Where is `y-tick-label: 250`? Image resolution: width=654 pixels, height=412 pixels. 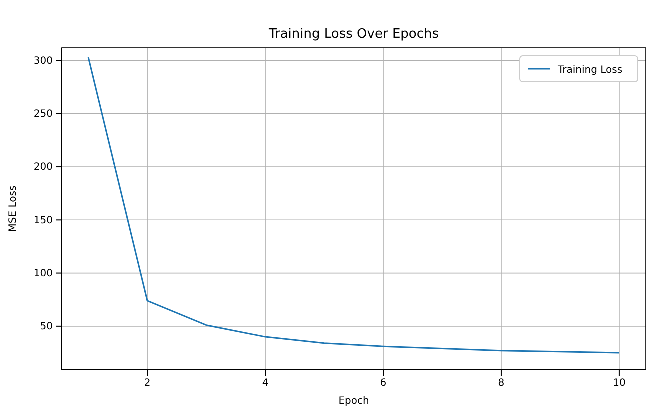 y-tick-label: 250 is located at coordinates (43, 114).